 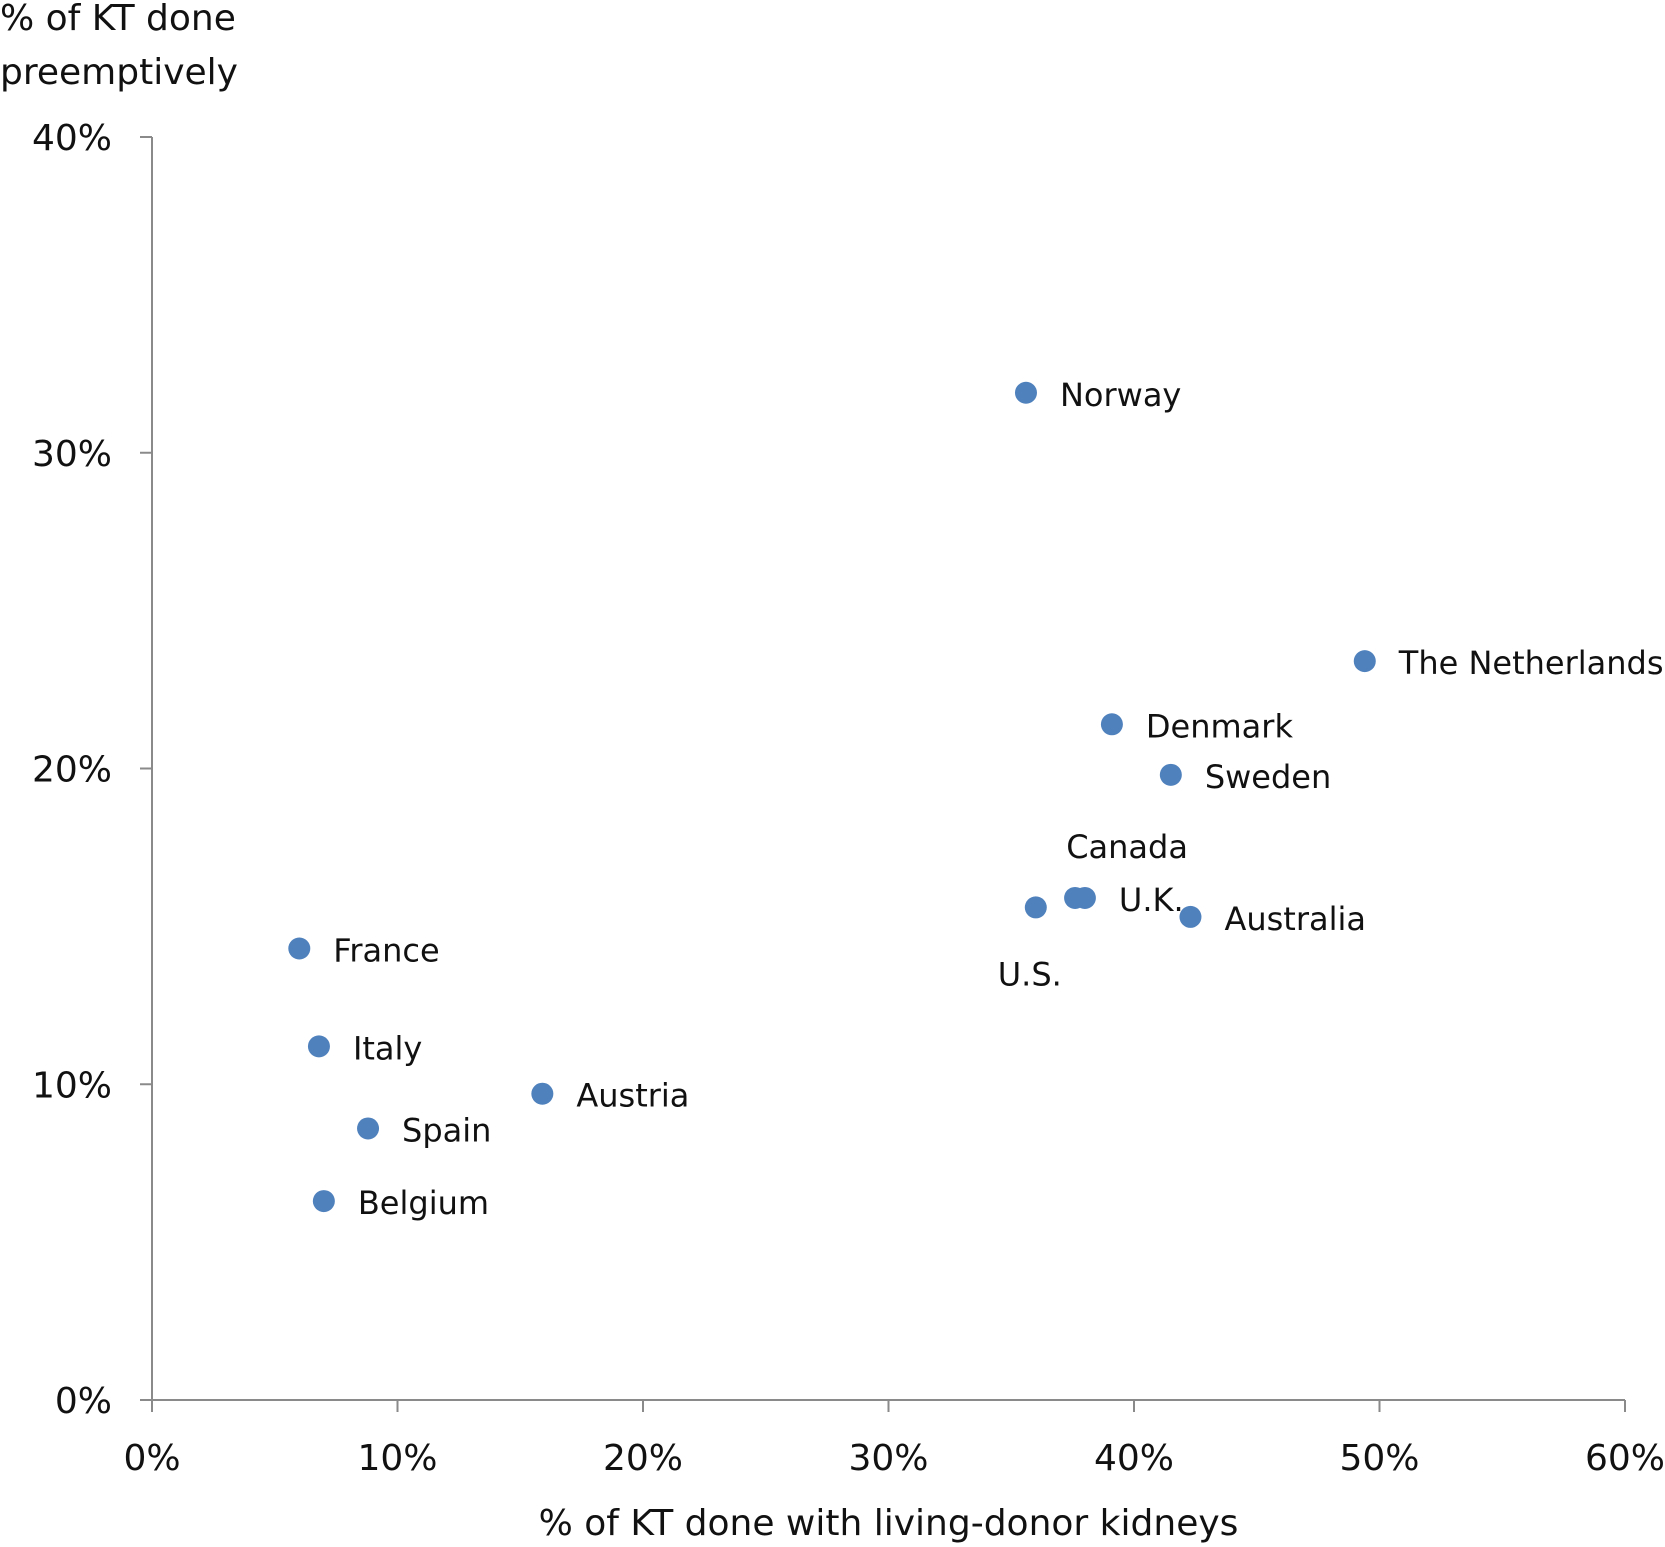 What do you see at coordinates (1268, 777) in the screenshot?
I see `data-point-label: Sweden` at bounding box center [1268, 777].